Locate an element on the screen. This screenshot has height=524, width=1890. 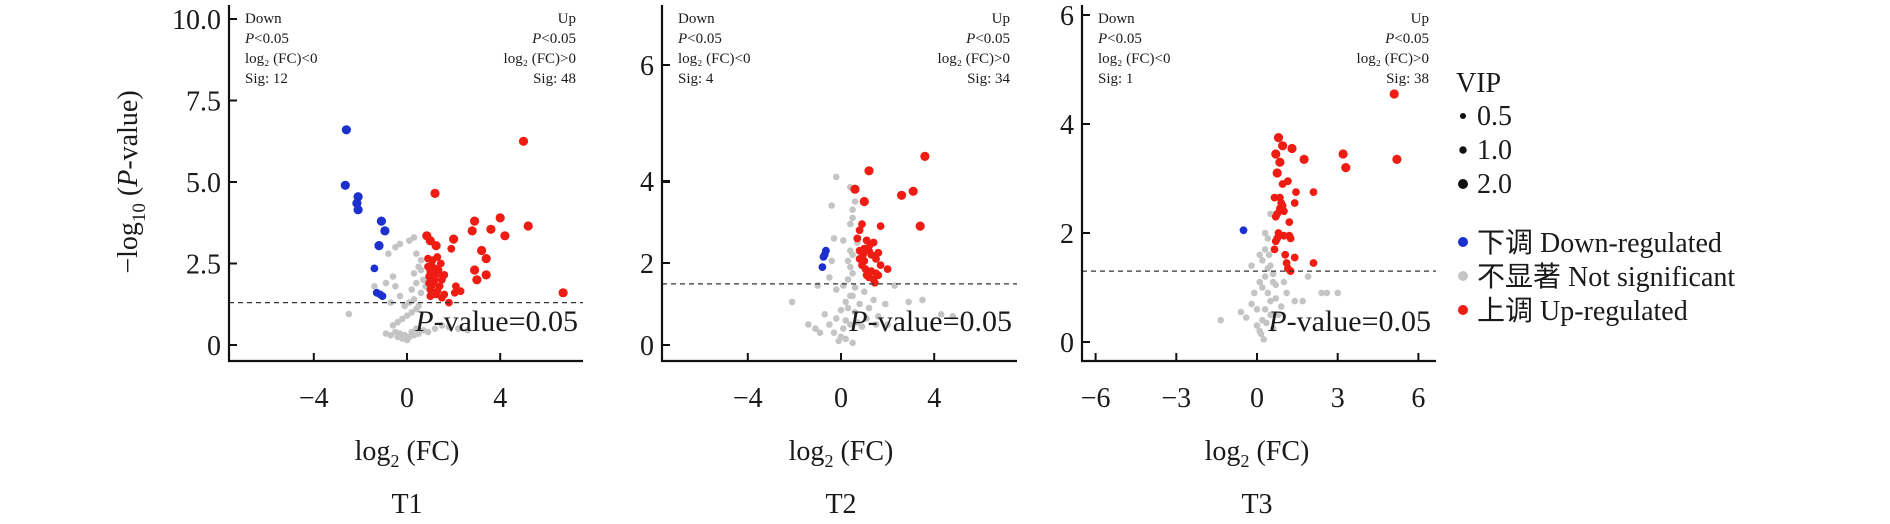
y-tick-label: 7.5 is located at coordinates (203, 102).